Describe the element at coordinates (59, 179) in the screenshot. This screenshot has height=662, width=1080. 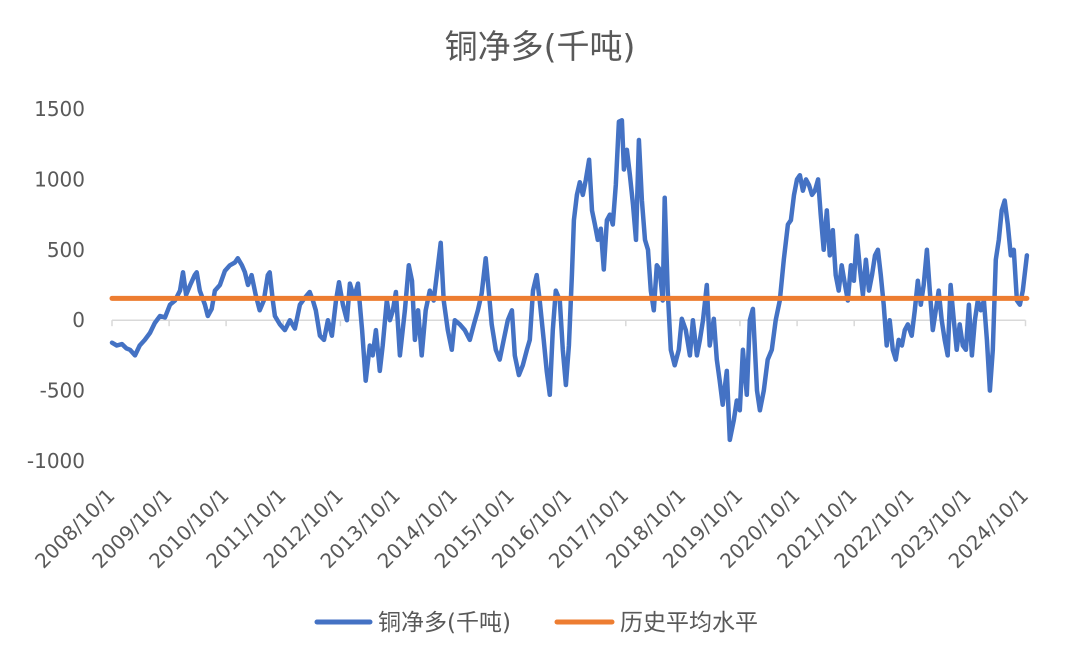
I see `y-tick-label: 1000` at that location.